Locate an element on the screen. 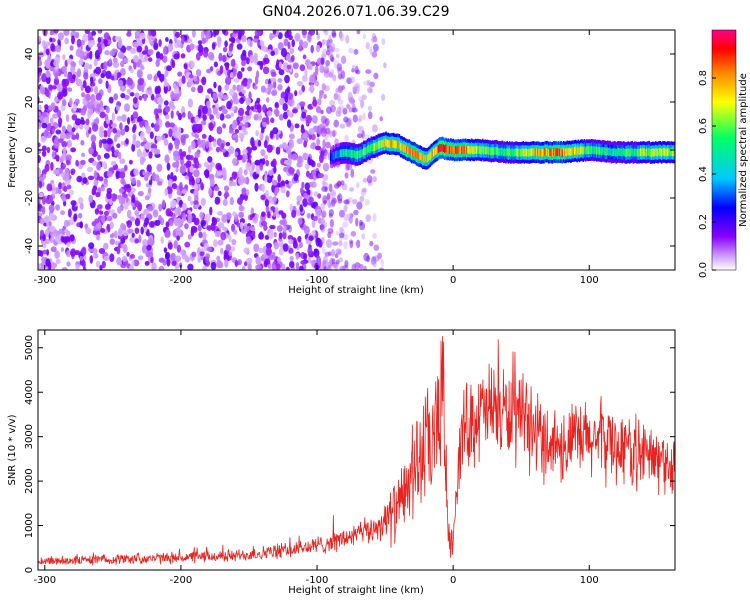  x-tick-label: -300 is located at coordinates (44, 280).